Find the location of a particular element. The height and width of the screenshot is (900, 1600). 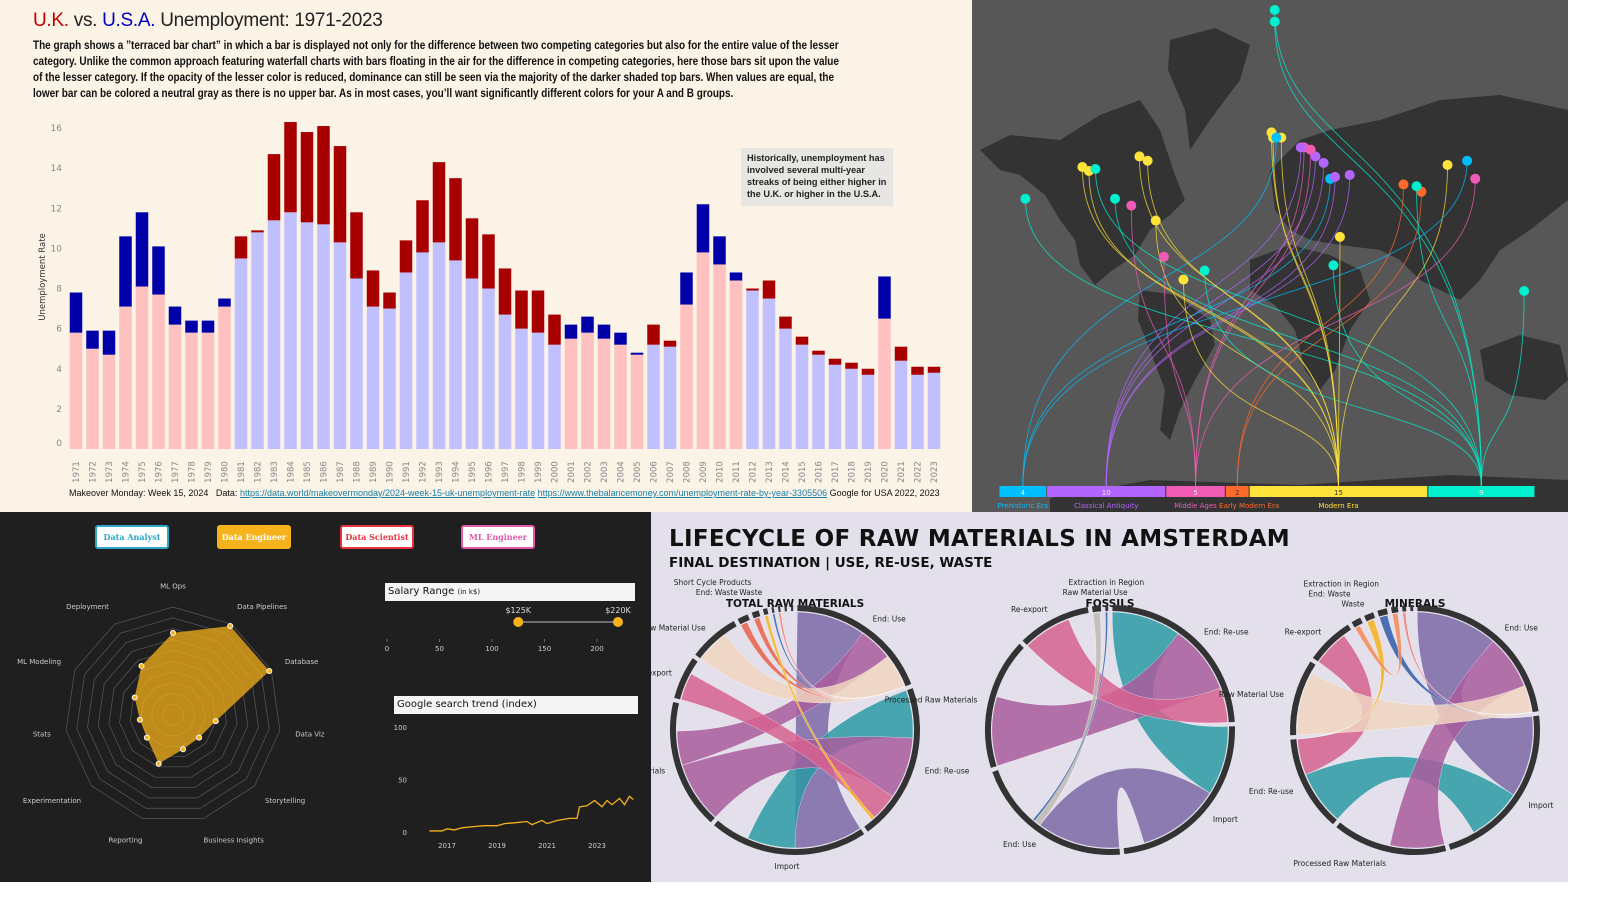

radar-axis-label: ML Ops is located at coordinates (173, 586).